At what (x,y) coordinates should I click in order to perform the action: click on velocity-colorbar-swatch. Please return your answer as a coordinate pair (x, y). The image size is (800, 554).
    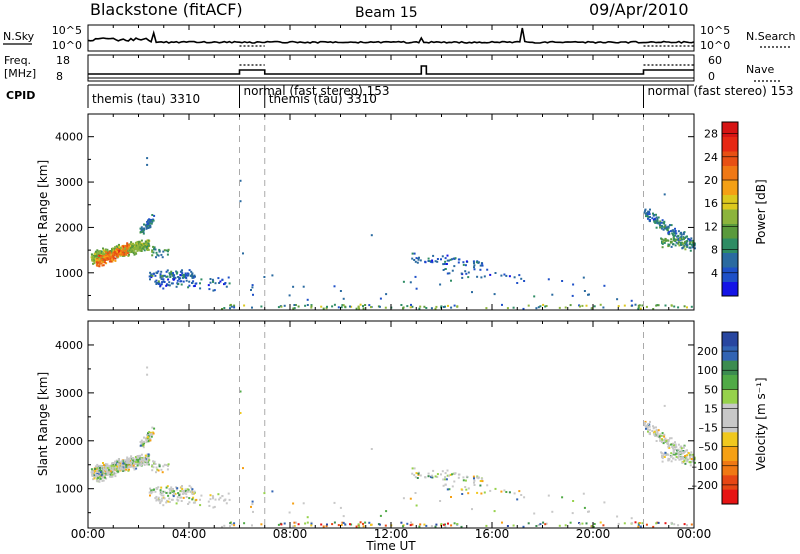
    Looking at the image, I should click on (730, 354).